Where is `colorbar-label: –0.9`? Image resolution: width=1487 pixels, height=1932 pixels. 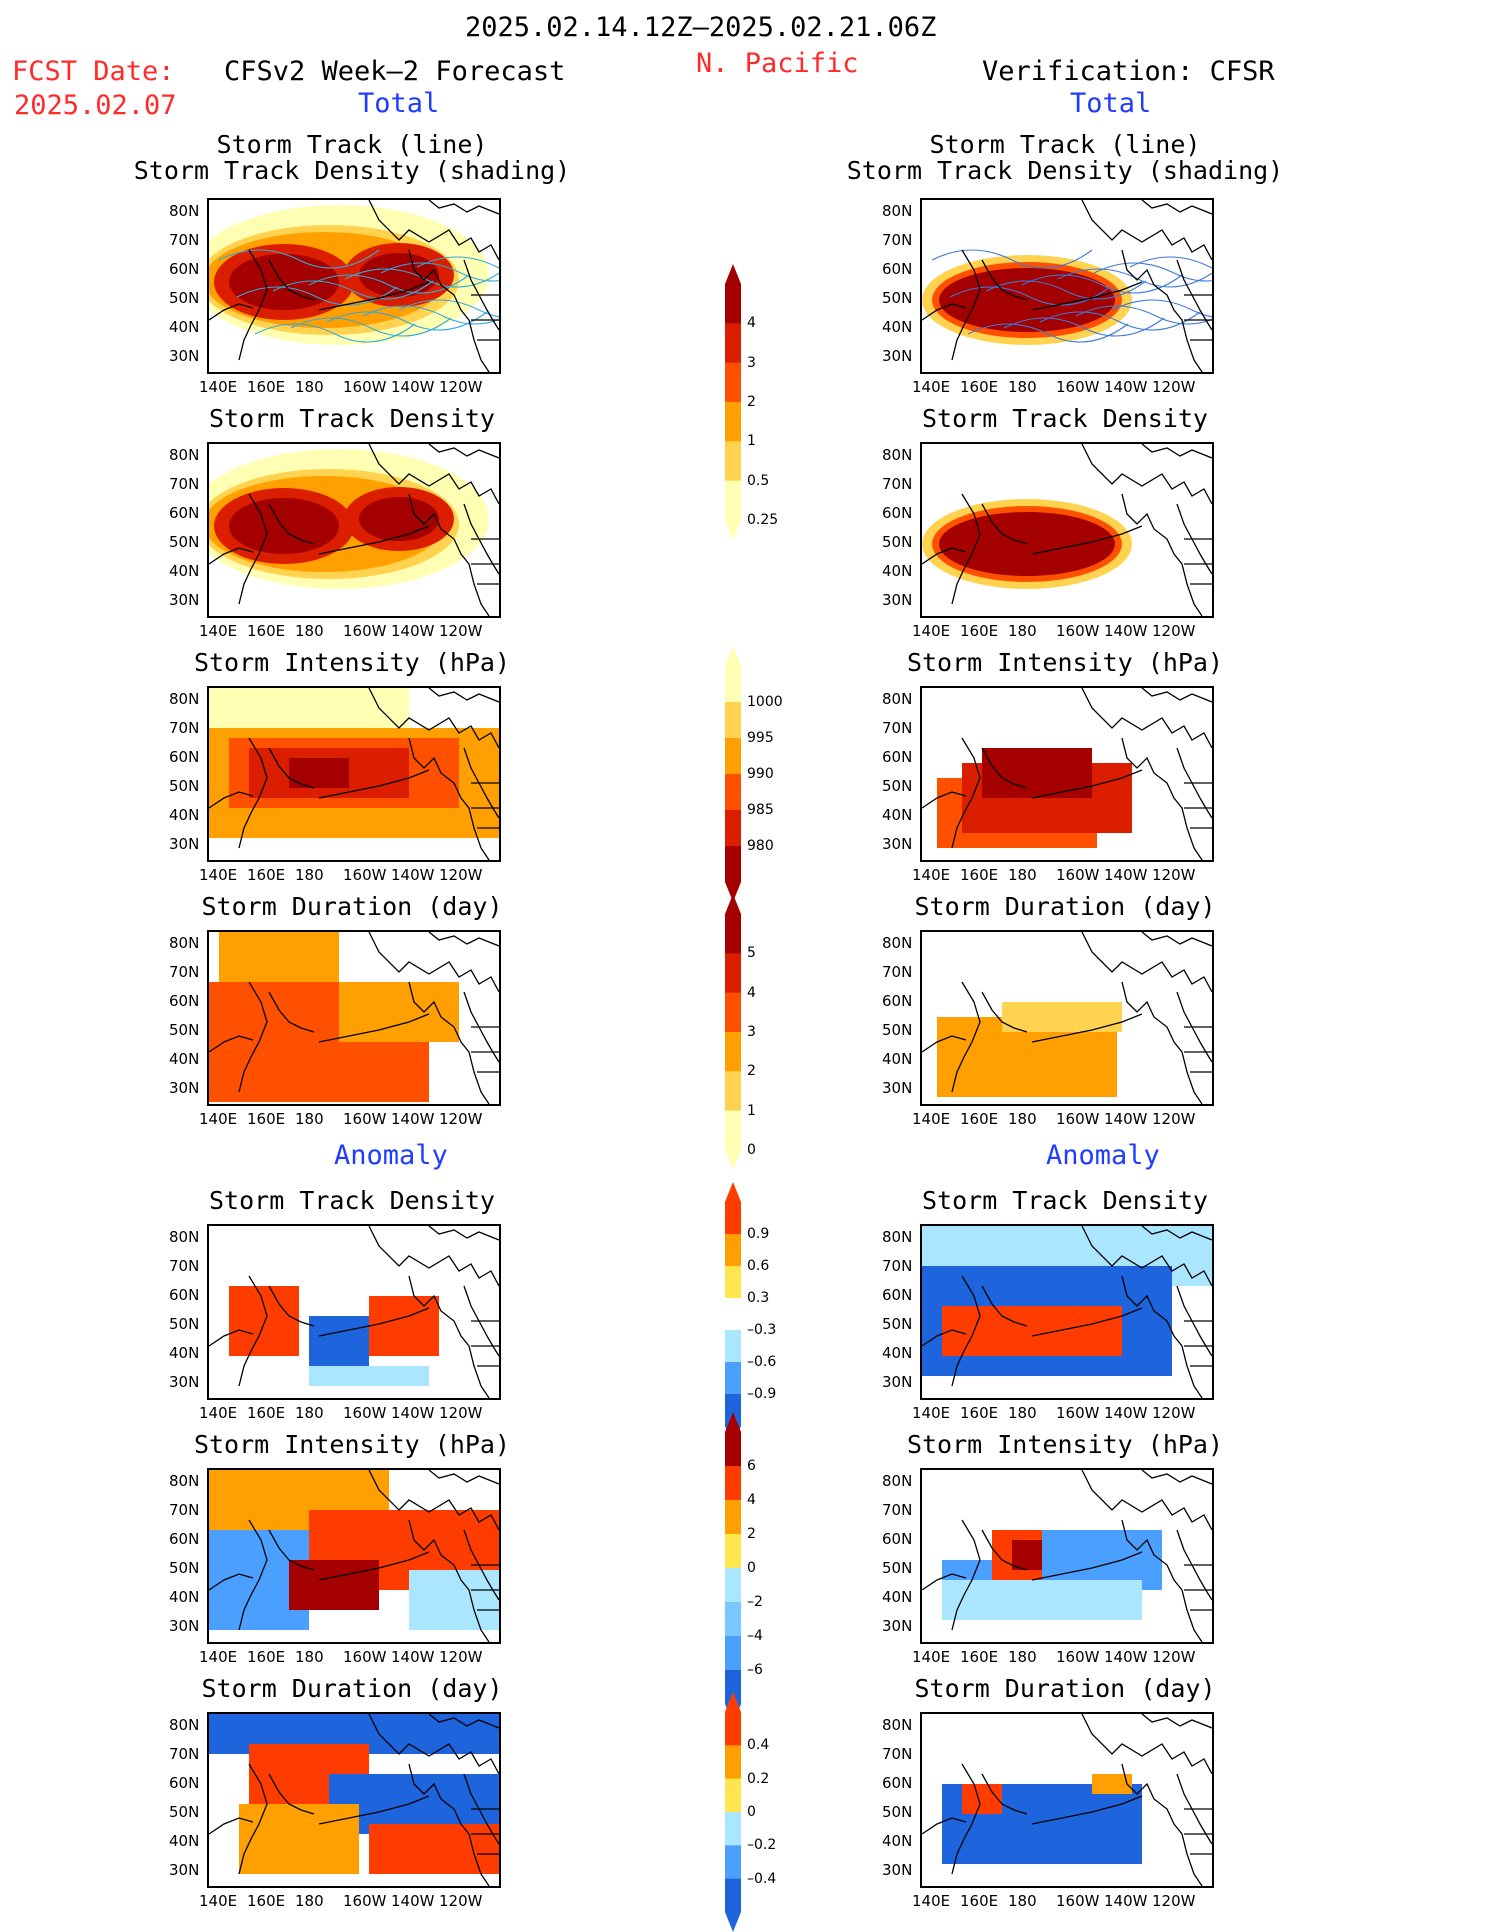 colorbar-label: –0.9 is located at coordinates (762, 1394).